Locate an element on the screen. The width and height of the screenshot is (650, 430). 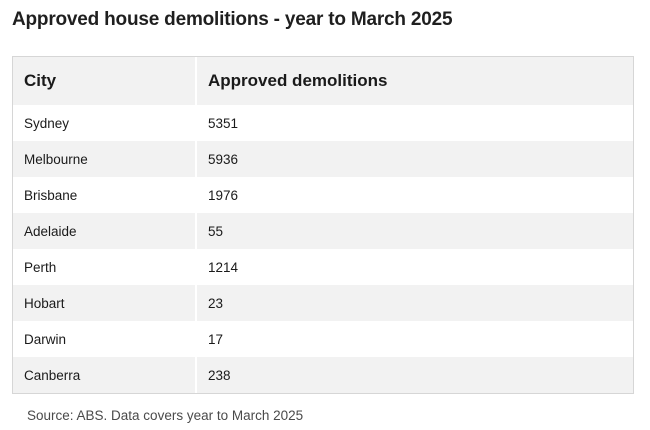
table-row: Canberra 238 is located at coordinates (323, 375).